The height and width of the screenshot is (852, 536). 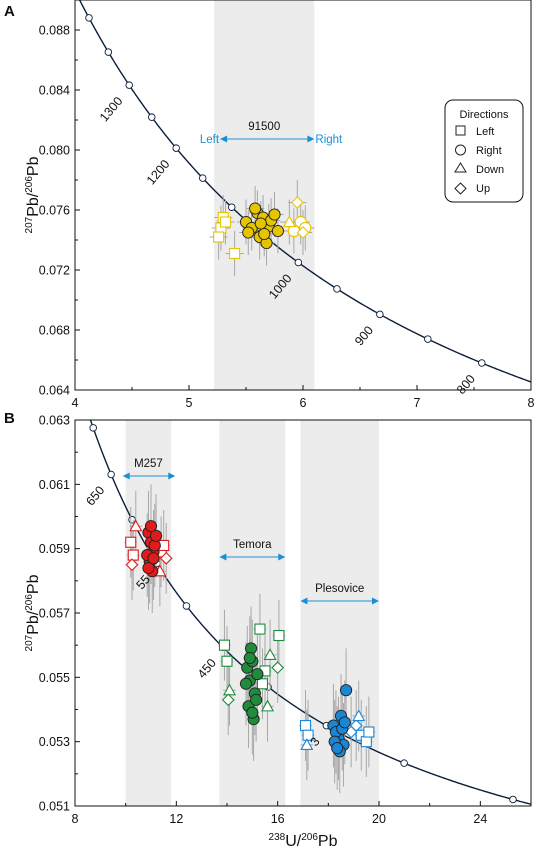 I want to click on legend-item-right: Right, so click(x=489, y=151).